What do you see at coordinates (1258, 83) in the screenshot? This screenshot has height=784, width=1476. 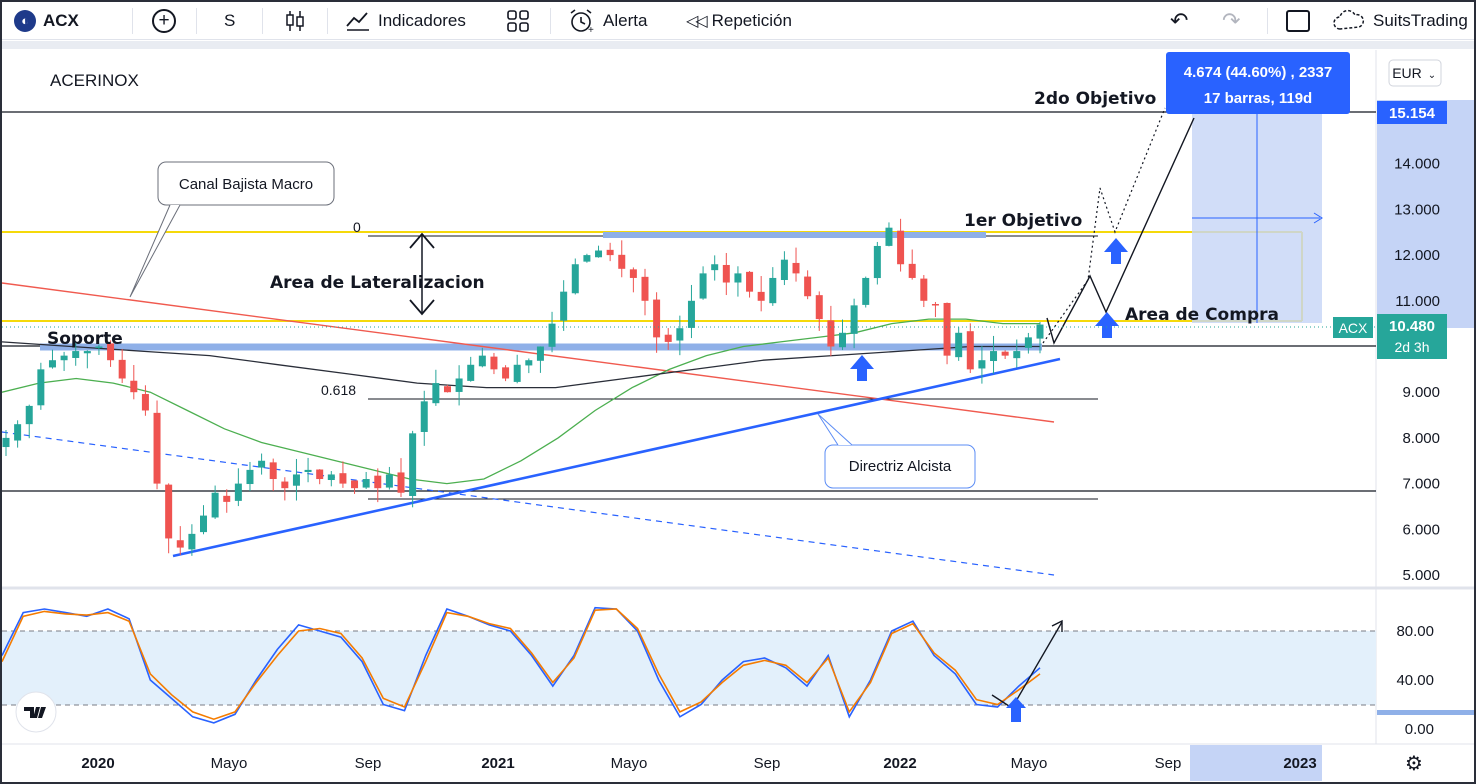 I see `measure-tooltip` at bounding box center [1258, 83].